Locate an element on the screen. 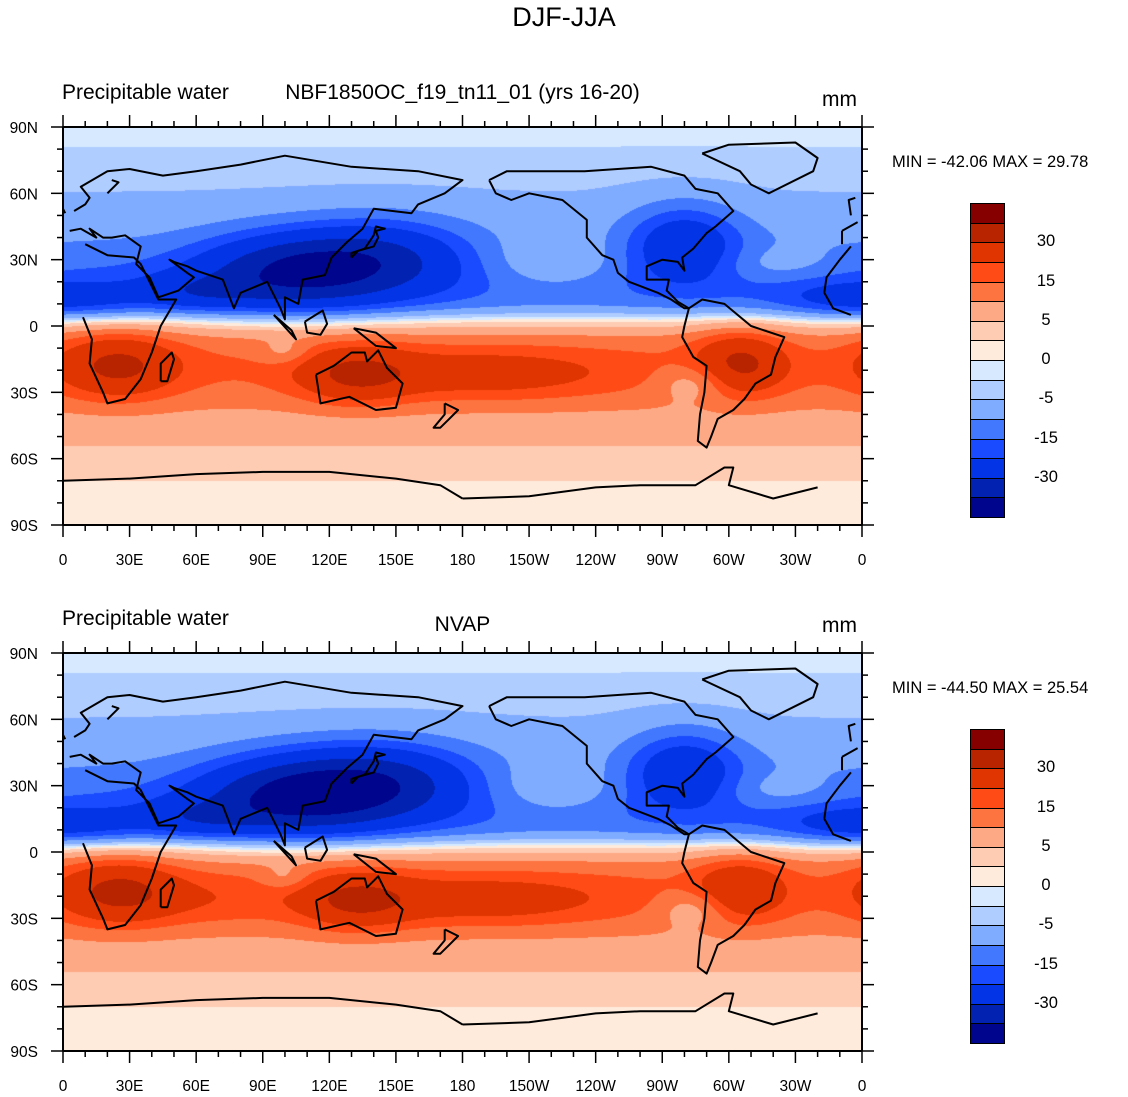  y-tick-label: 90S is located at coordinates (24, 526).